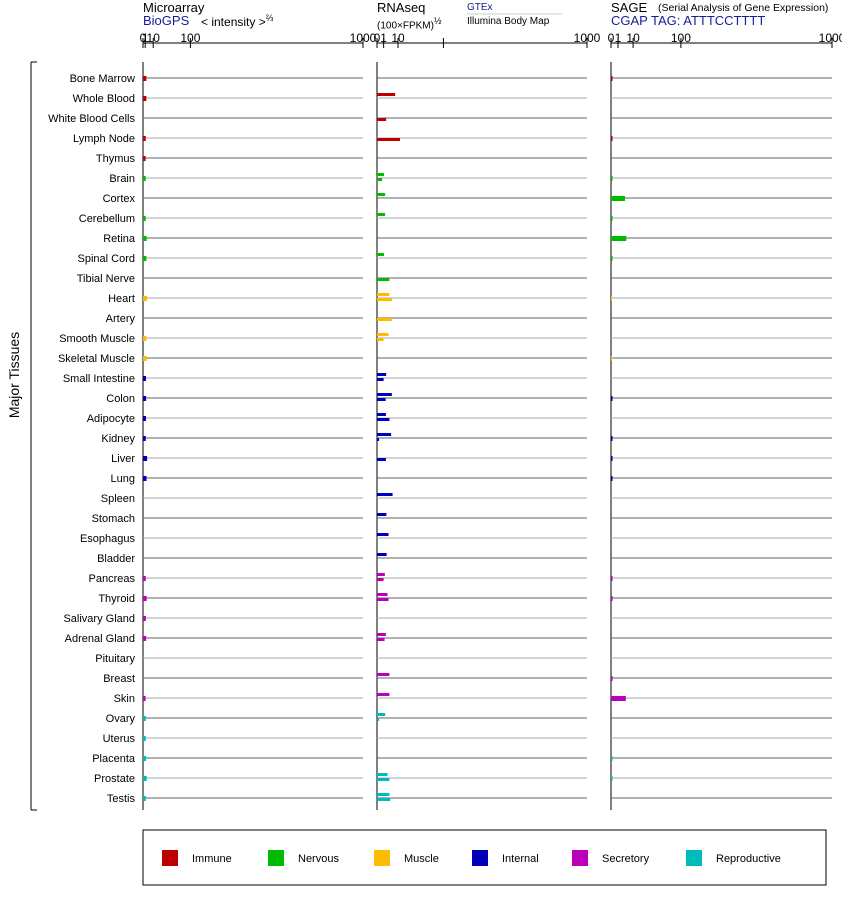 This screenshot has height=900, width=842. Describe the element at coordinates (174, 7) in the screenshot. I see `microarray-title: Microarray` at that location.